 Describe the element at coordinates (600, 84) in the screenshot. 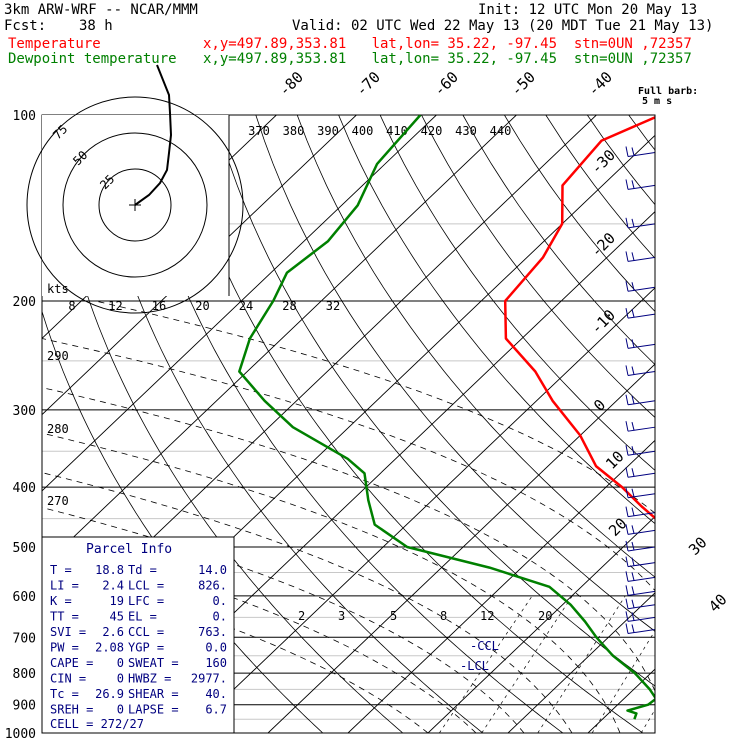

I see `isotherm-label: -40` at that location.